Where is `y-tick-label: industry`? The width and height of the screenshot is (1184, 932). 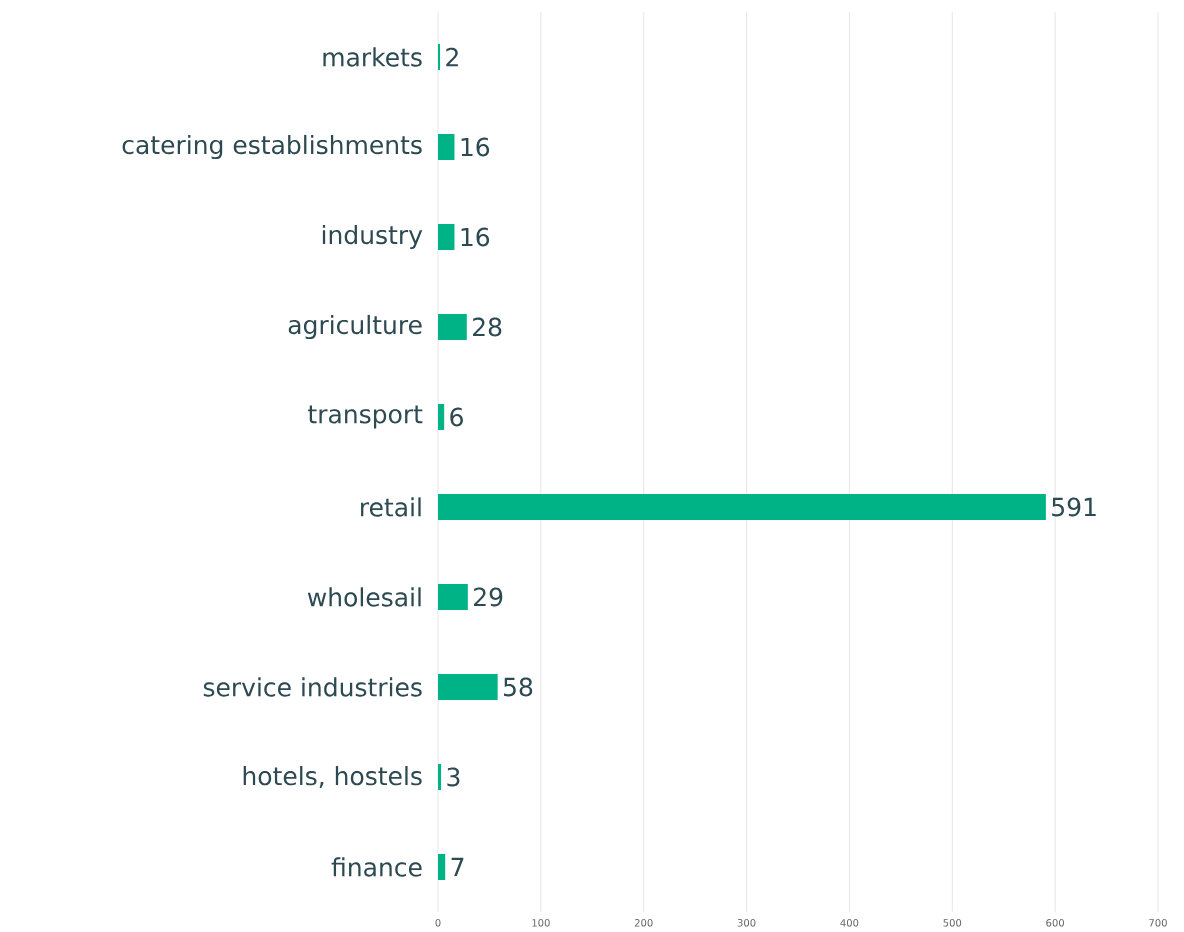 y-tick-label: industry is located at coordinates (372, 237).